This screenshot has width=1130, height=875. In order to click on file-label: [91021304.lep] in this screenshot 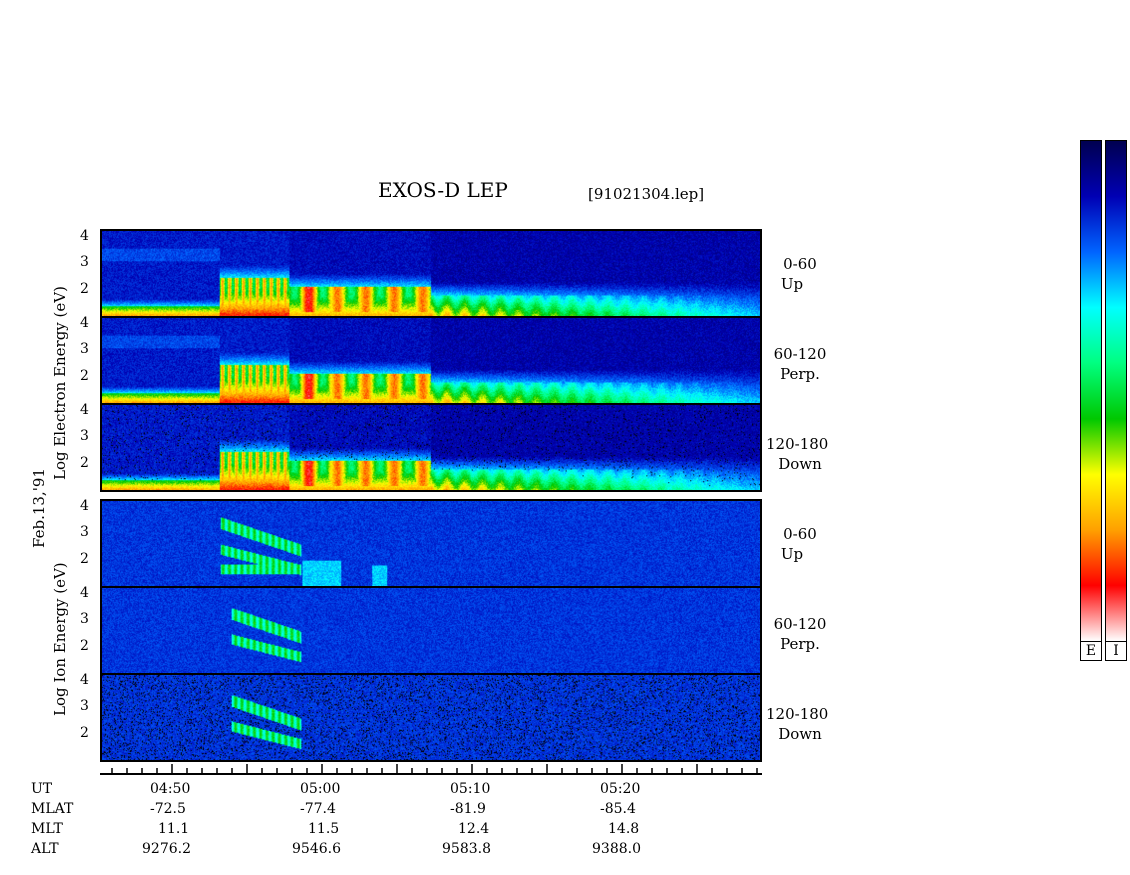, I will do `click(646, 194)`.